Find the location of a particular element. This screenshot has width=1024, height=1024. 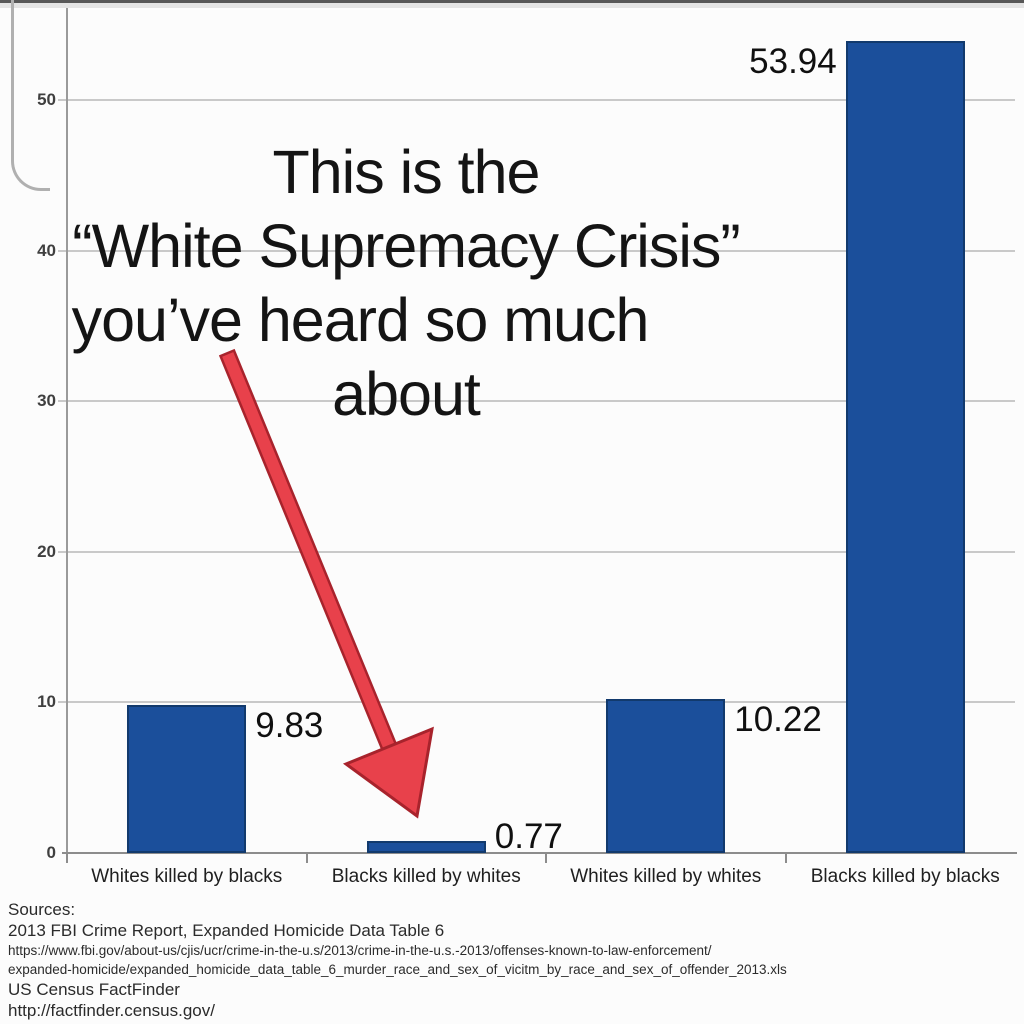

category-label: Whites killed by whites is located at coordinates (666, 876).